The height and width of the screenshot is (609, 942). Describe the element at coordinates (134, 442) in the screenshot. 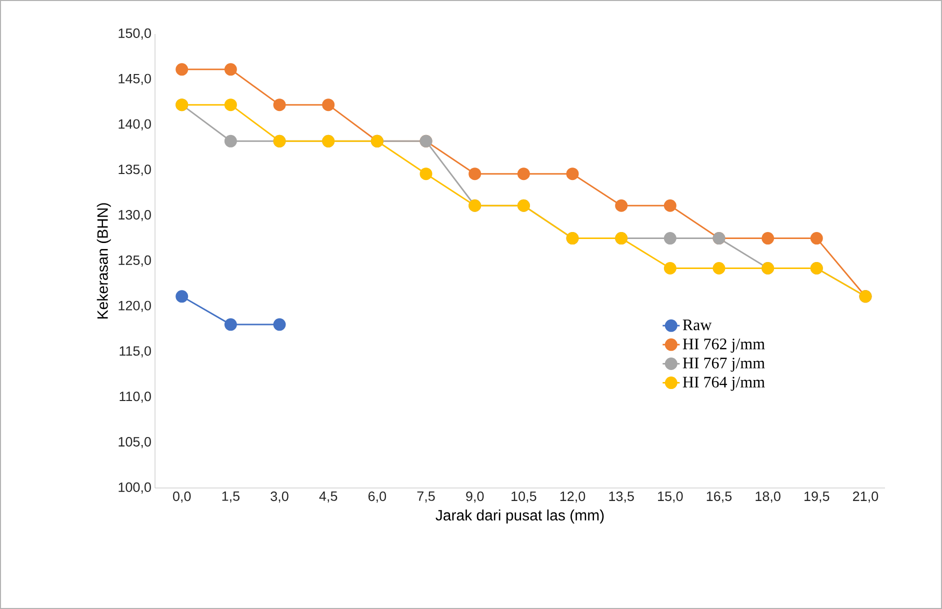

I see `y-tick-label: 105,0` at that location.